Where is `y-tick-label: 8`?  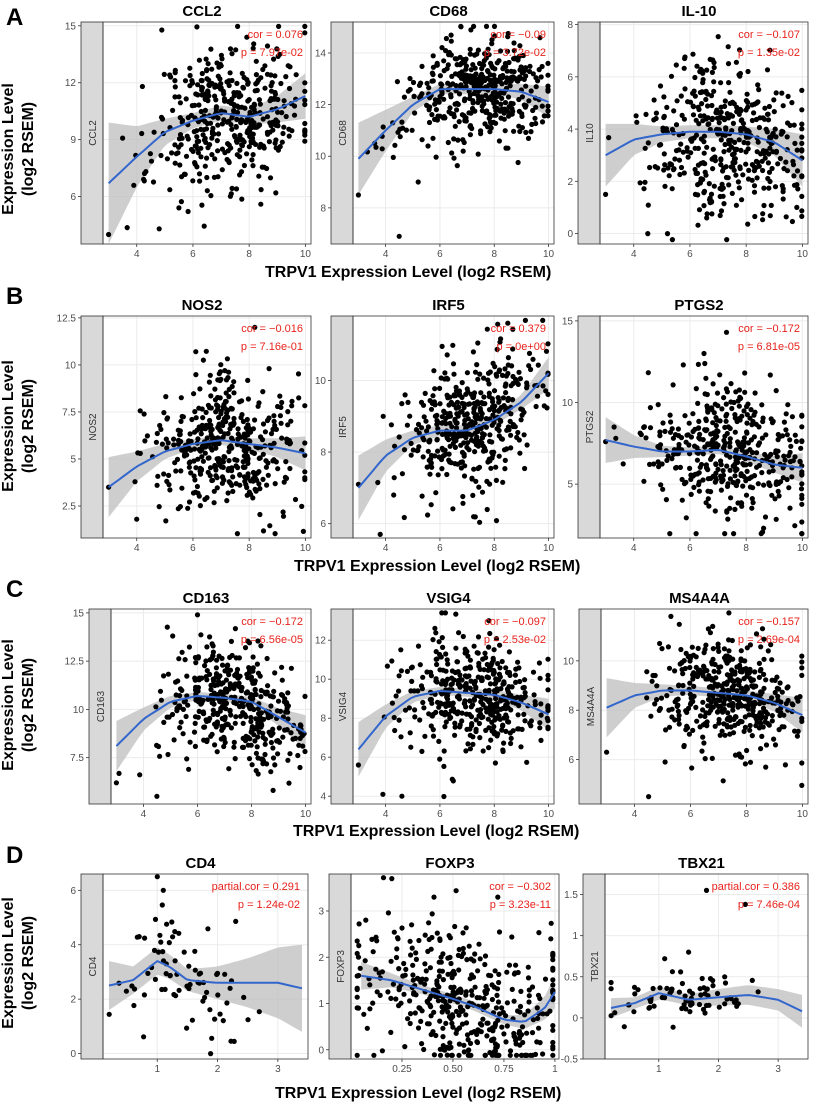
y-tick-label: 8 is located at coordinates (323, 453).